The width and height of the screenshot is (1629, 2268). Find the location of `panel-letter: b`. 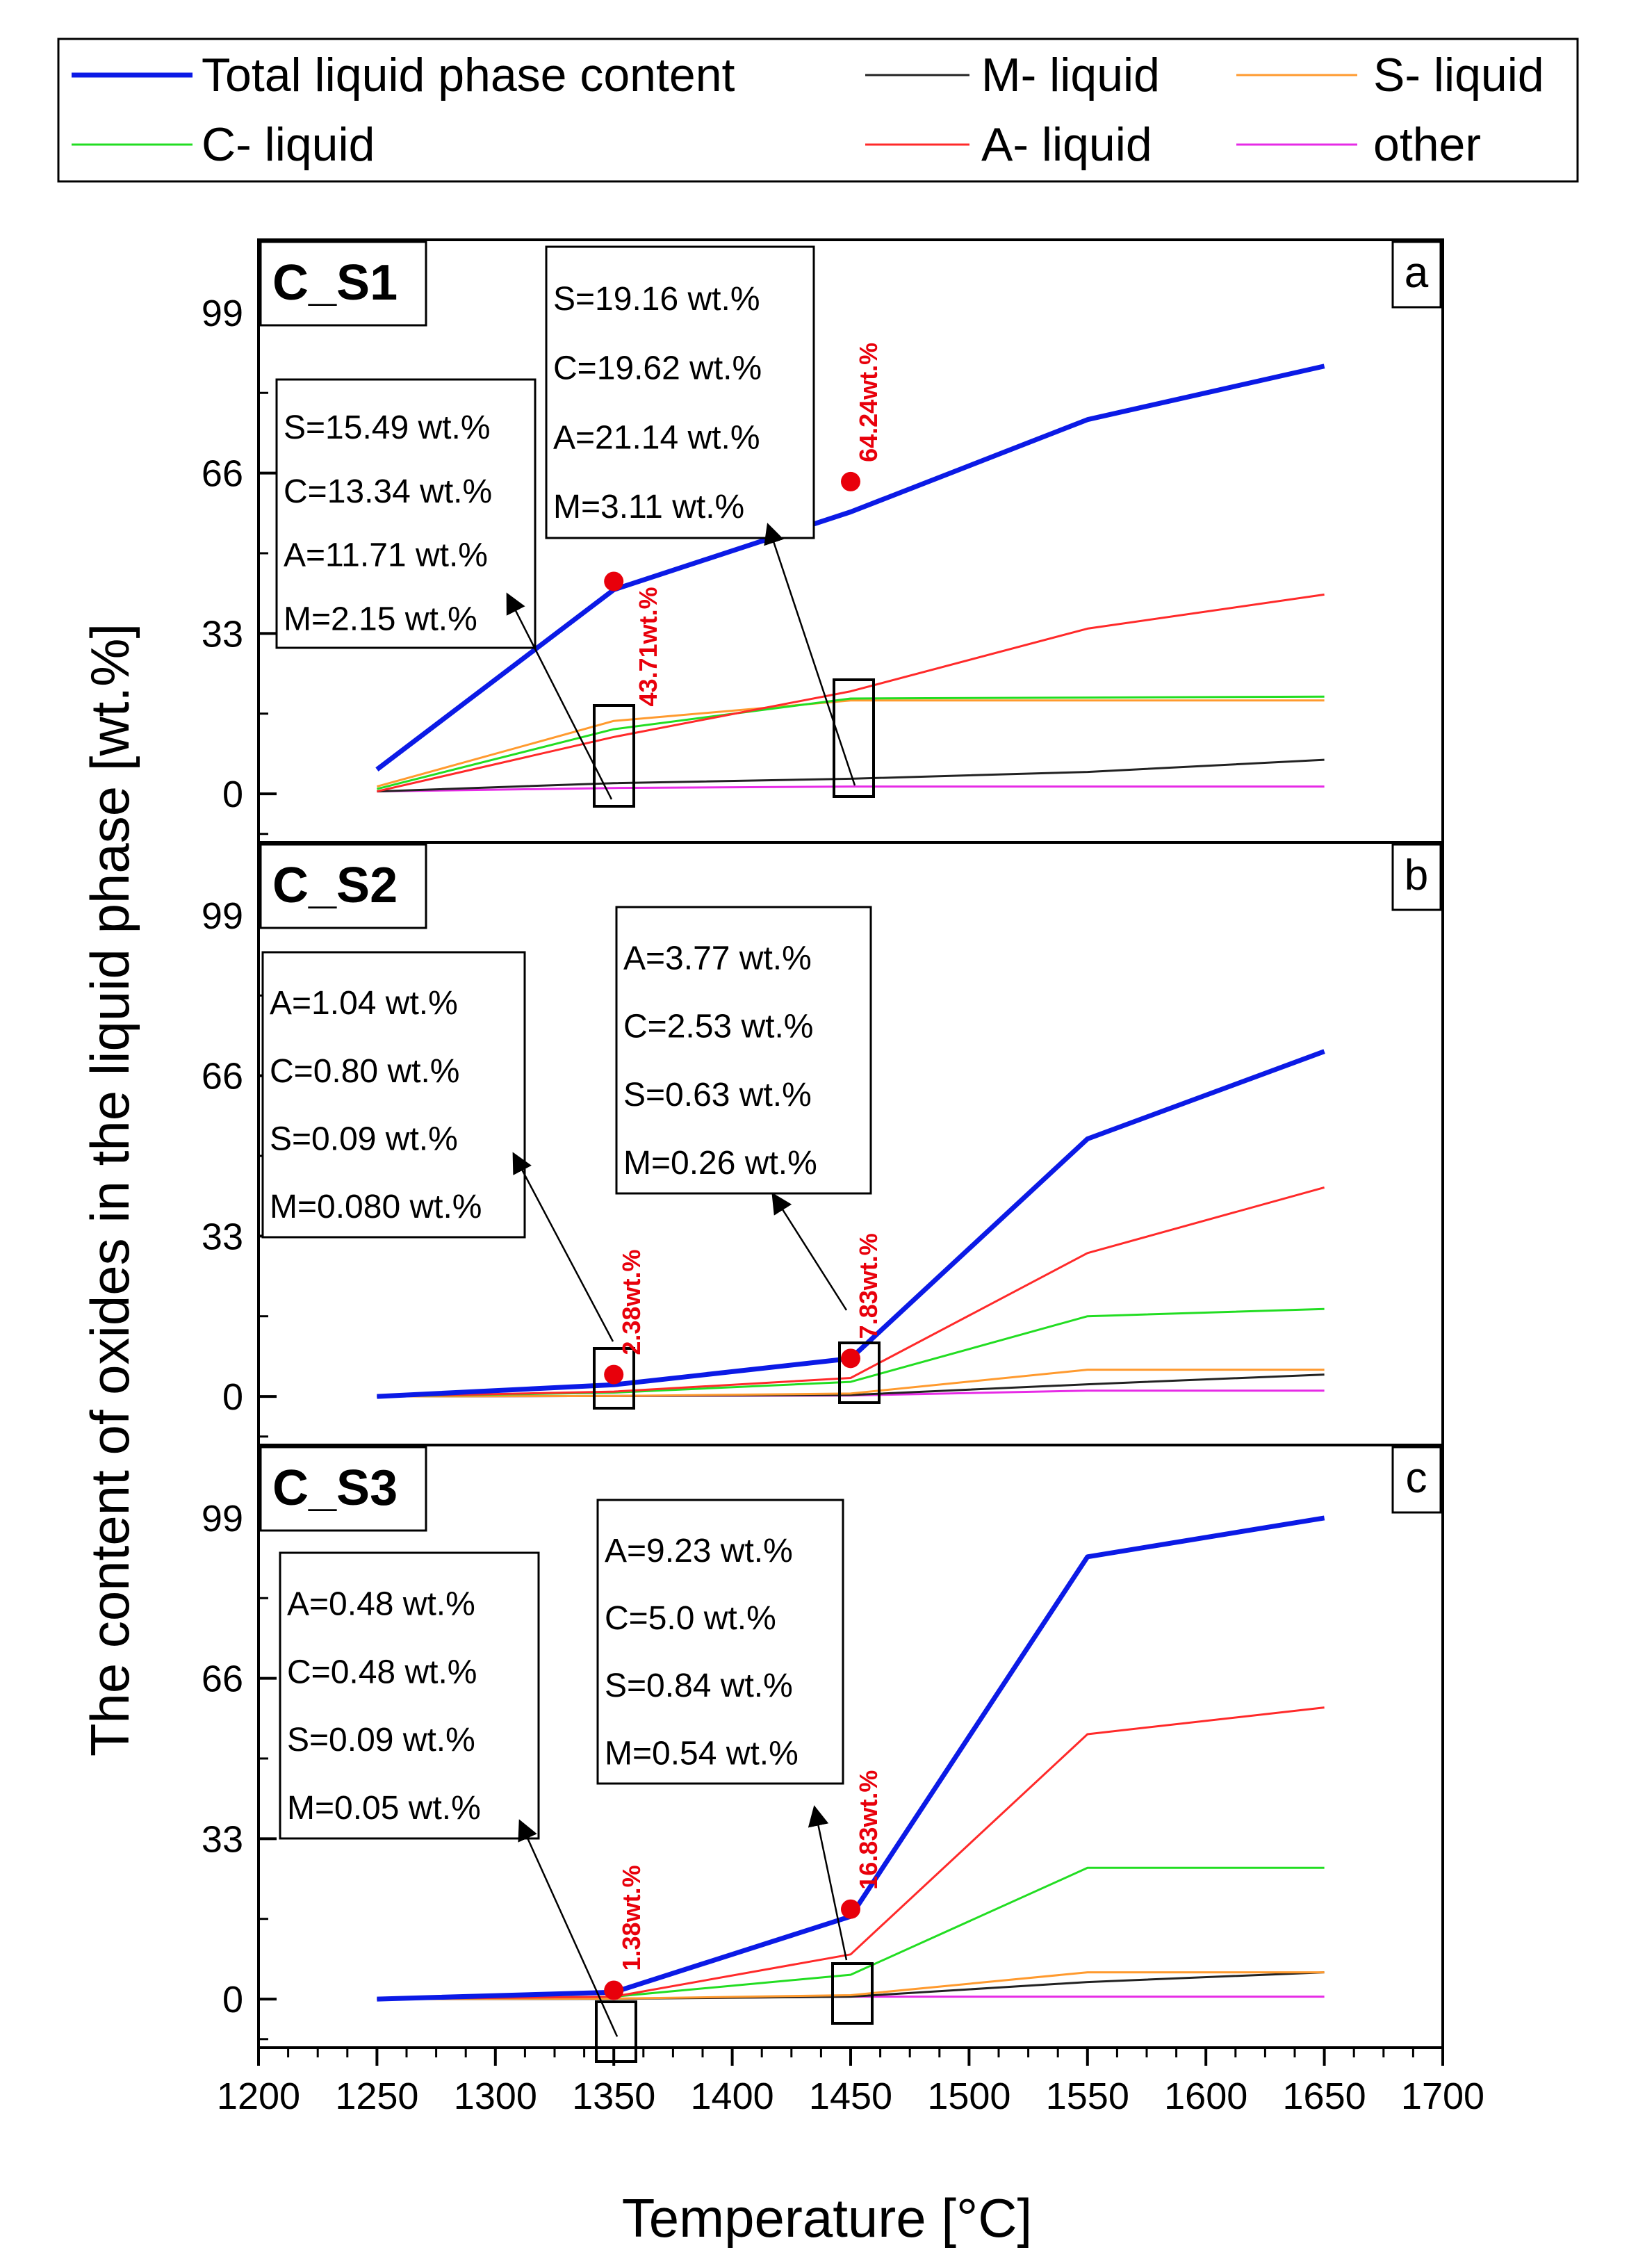

panel-letter: b is located at coordinates (1417, 875).